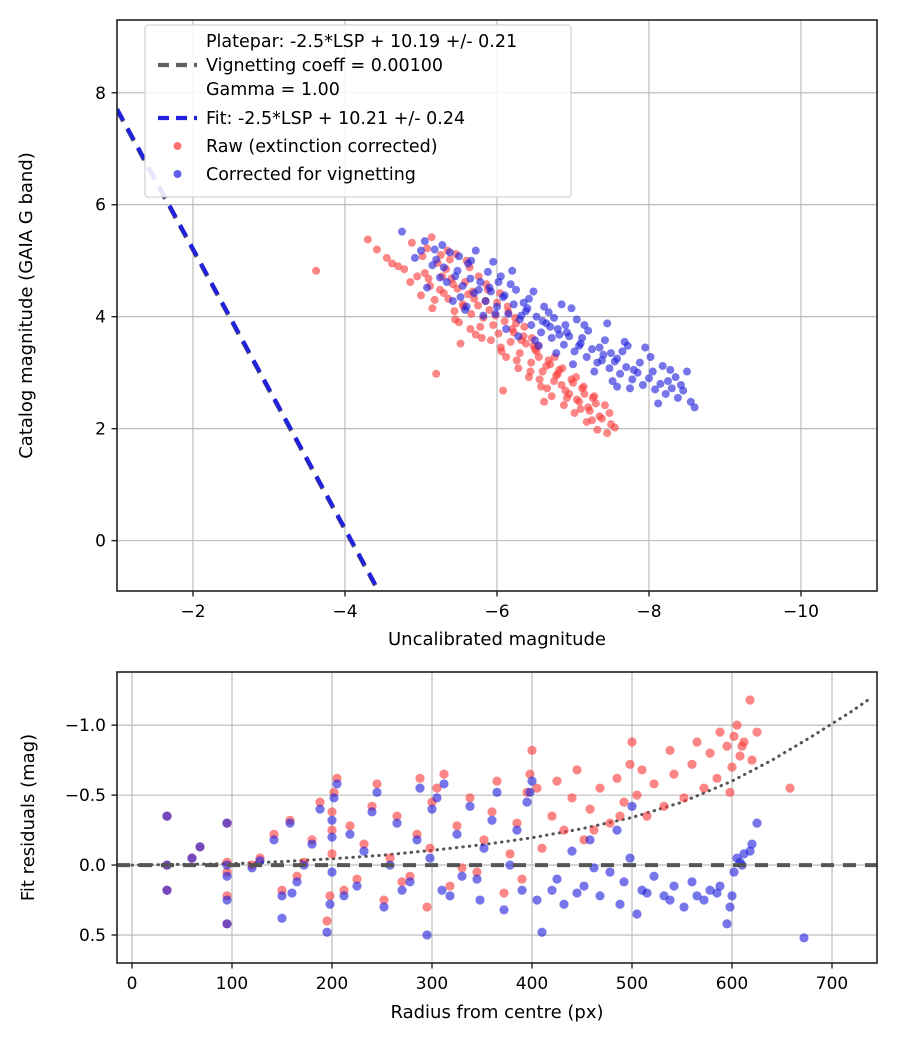 The width and height of the screenshot is (900, 1050). What do you see at coordinates (496, 612) in the screenshot?
I see `xtick-label: −6` at bounding box center [496, 612].